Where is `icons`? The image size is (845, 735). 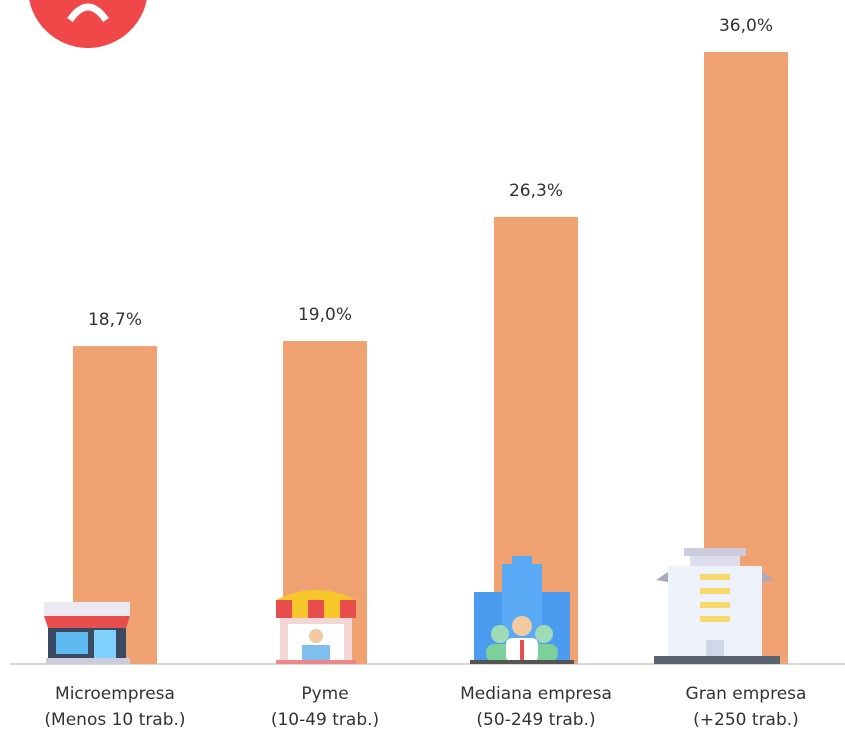 icons is located at coordinates (412, 606).